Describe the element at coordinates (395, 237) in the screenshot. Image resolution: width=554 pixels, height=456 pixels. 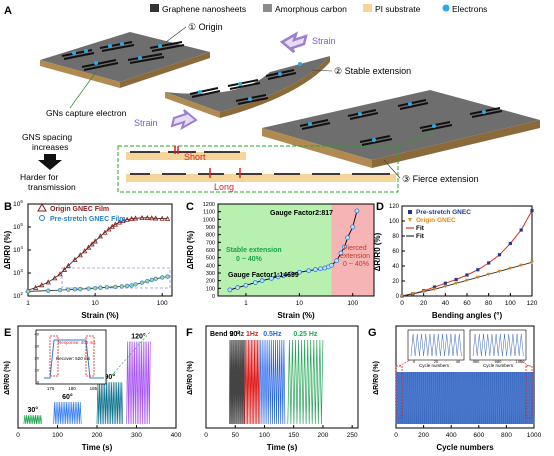
I see `ticklabel-d-y: 80` at that location.